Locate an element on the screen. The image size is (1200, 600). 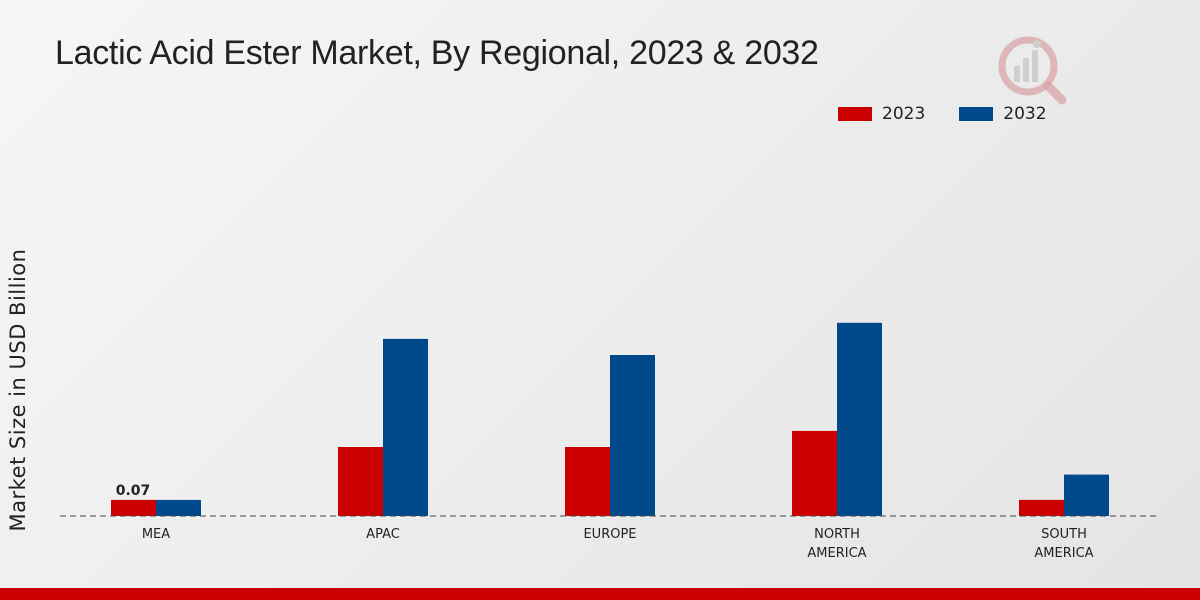
bar-2032-europe is located at coordinates (632, 435).